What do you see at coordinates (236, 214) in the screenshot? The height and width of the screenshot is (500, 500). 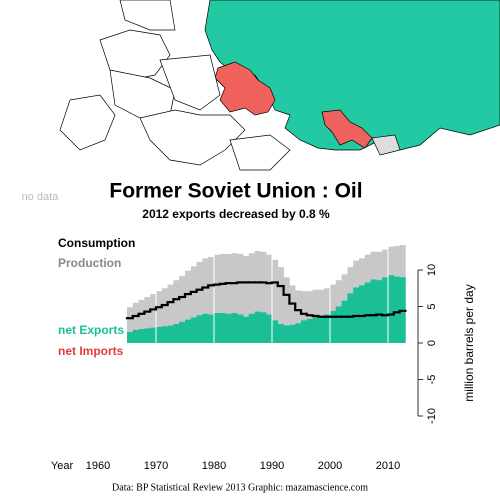 I see `chart-subtitle: 2012 exports decreased by 0.8 %` at bounding box center [236, 214].